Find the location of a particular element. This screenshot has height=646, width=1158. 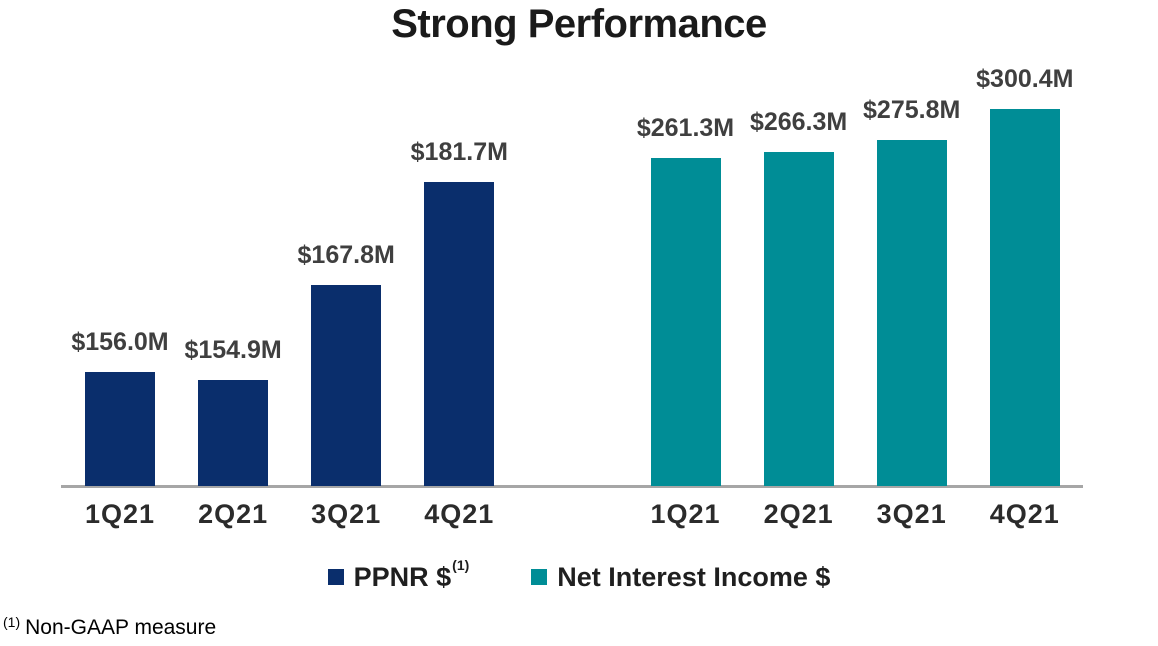

chart-legend: PPNR $ (1) Net Interest Income $ is located at coordinates (579, 575).